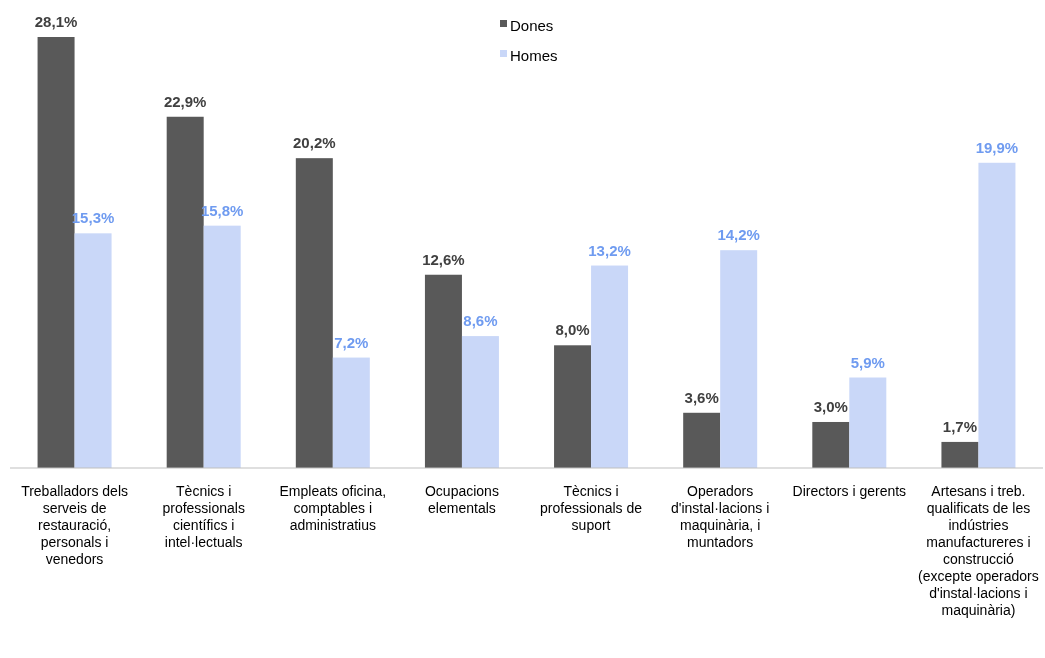  Describe the element at coordinates (867, 362) in the screenshot. I see `data-label: 5,9%` at that location.